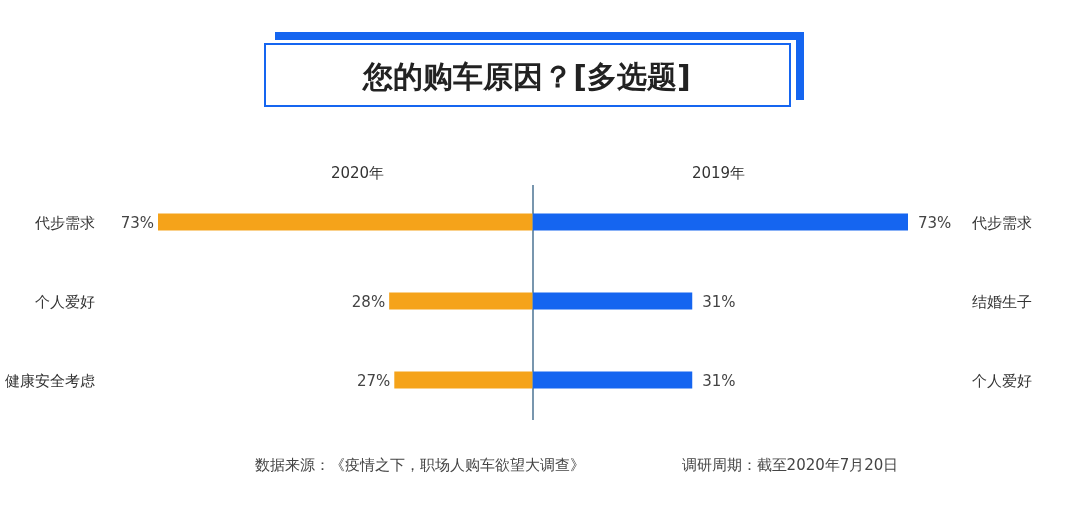 This screenshot has width=1080, height=526. I want to click on y-tick-label: 健康安全考虑, so click(50, 381).